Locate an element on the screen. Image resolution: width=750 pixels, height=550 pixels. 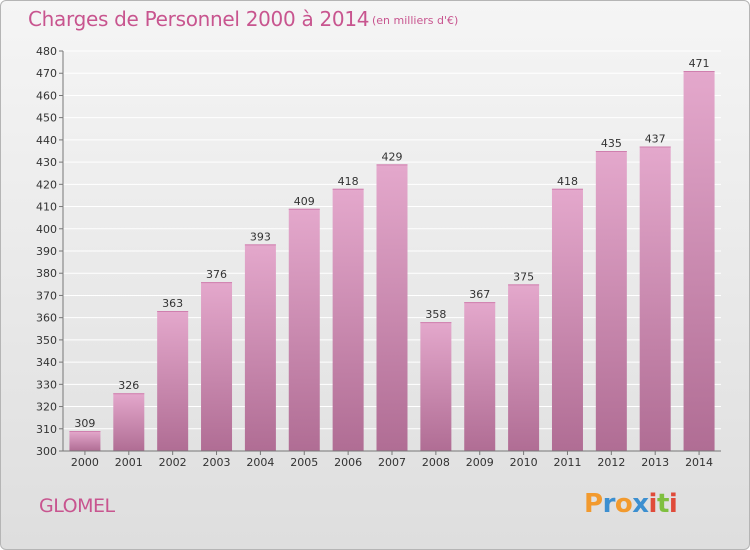
logo-letter: o is located at coordinates (623, 504).